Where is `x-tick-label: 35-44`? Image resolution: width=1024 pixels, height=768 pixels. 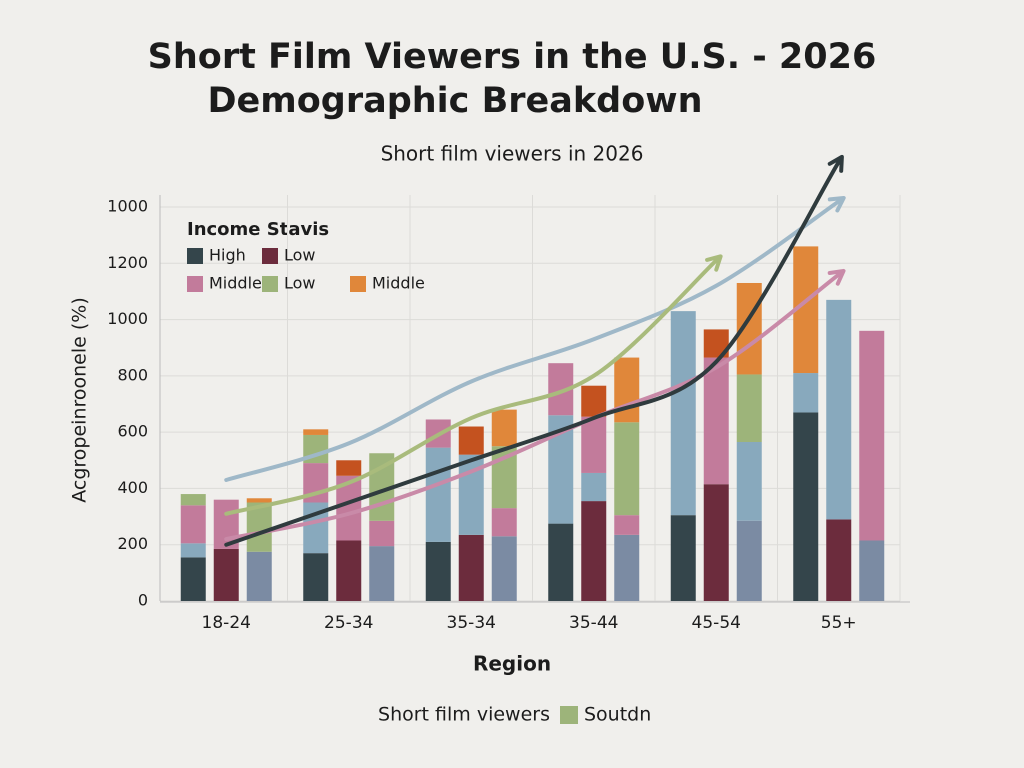
x-tick-label: 35-44 is located at coordinates (593, 623).